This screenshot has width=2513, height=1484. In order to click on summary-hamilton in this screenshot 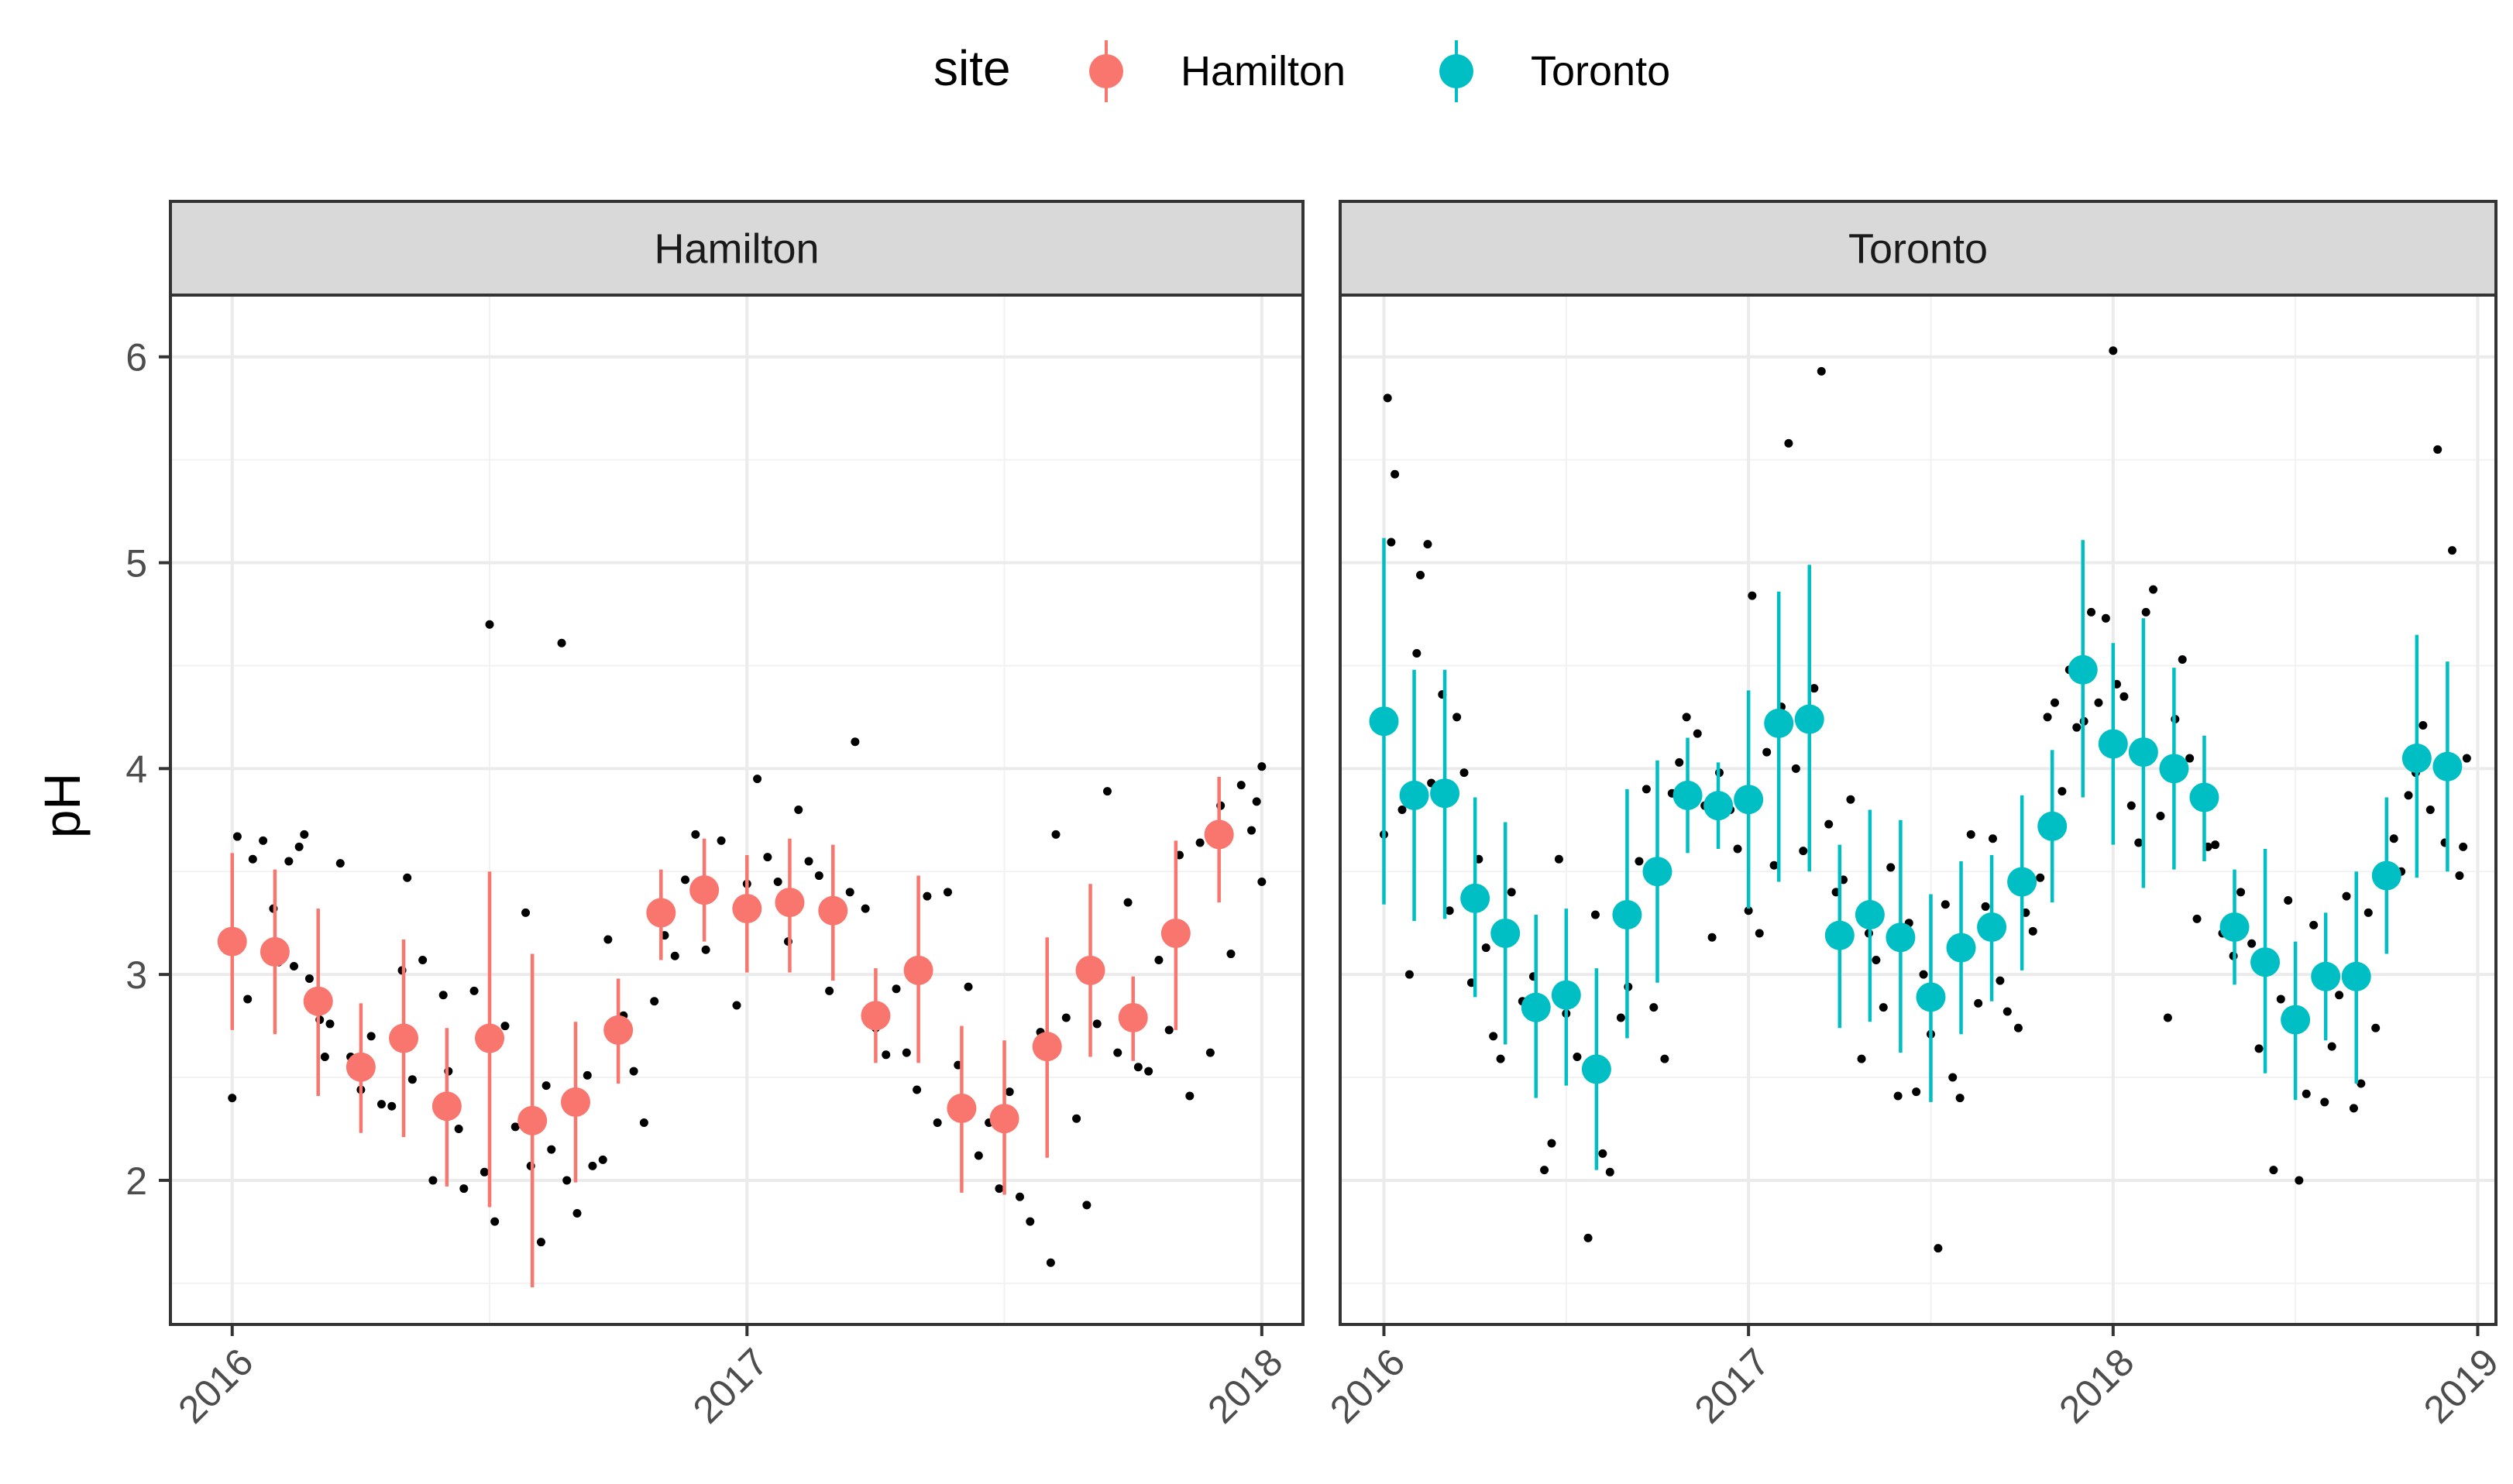, I will do `click(725, 1032)`.